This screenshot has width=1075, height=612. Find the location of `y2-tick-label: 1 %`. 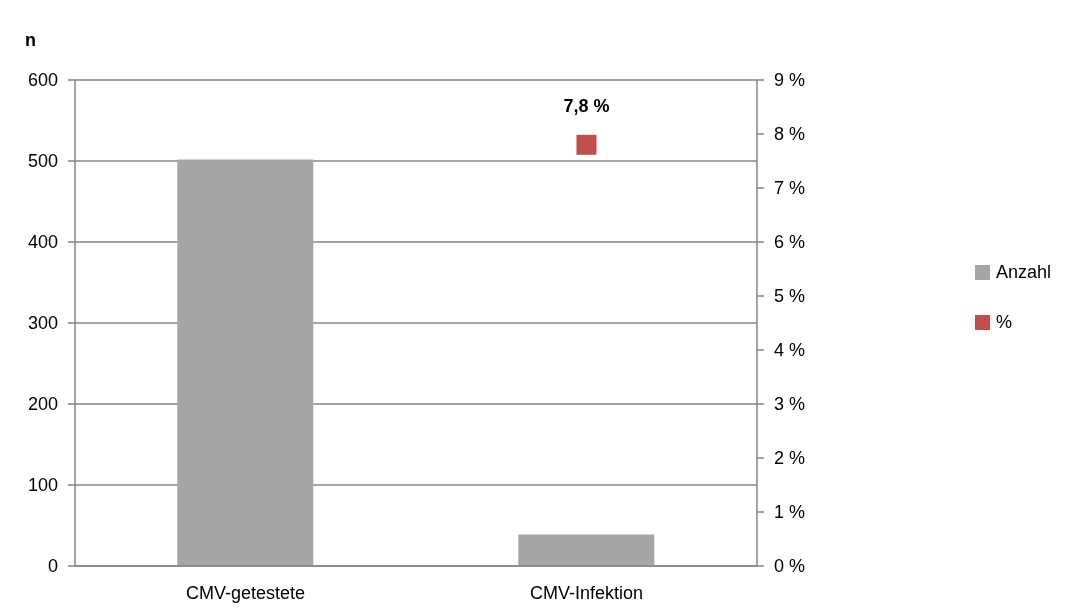

y2-tick-label: 1 % is located at coordinates (789, 512).